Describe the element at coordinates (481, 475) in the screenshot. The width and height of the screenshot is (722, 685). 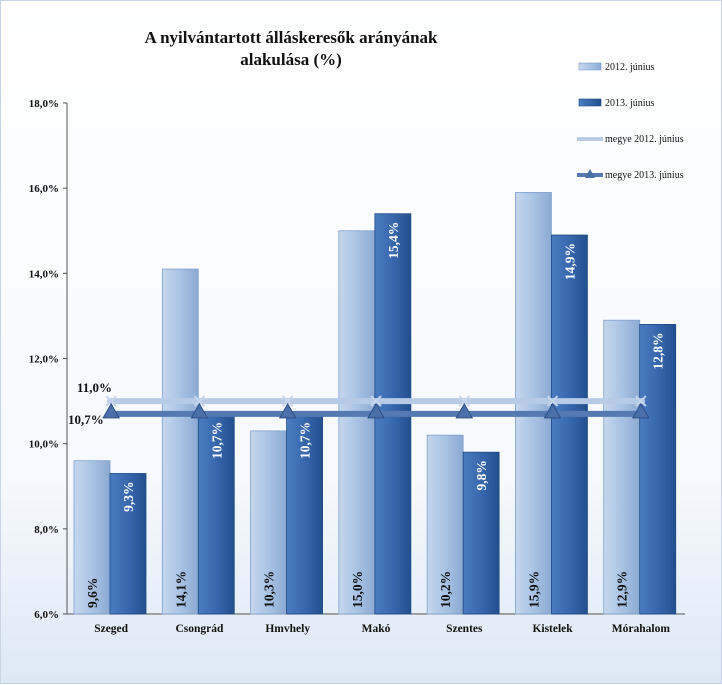
I see `bar-data-label: 9,8%` at that location.